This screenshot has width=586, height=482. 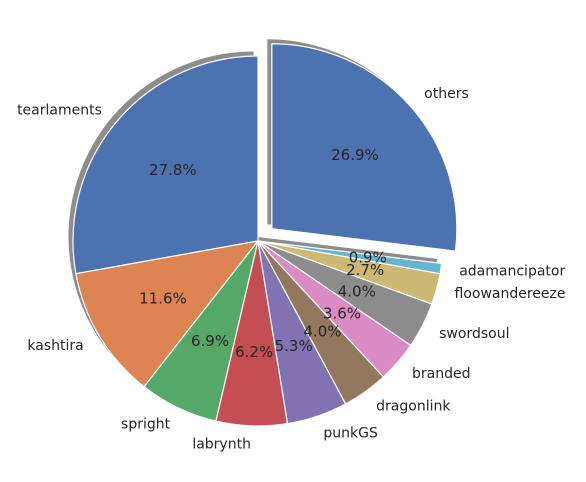 I want to click on slice-others, so click(x=364, y=147).